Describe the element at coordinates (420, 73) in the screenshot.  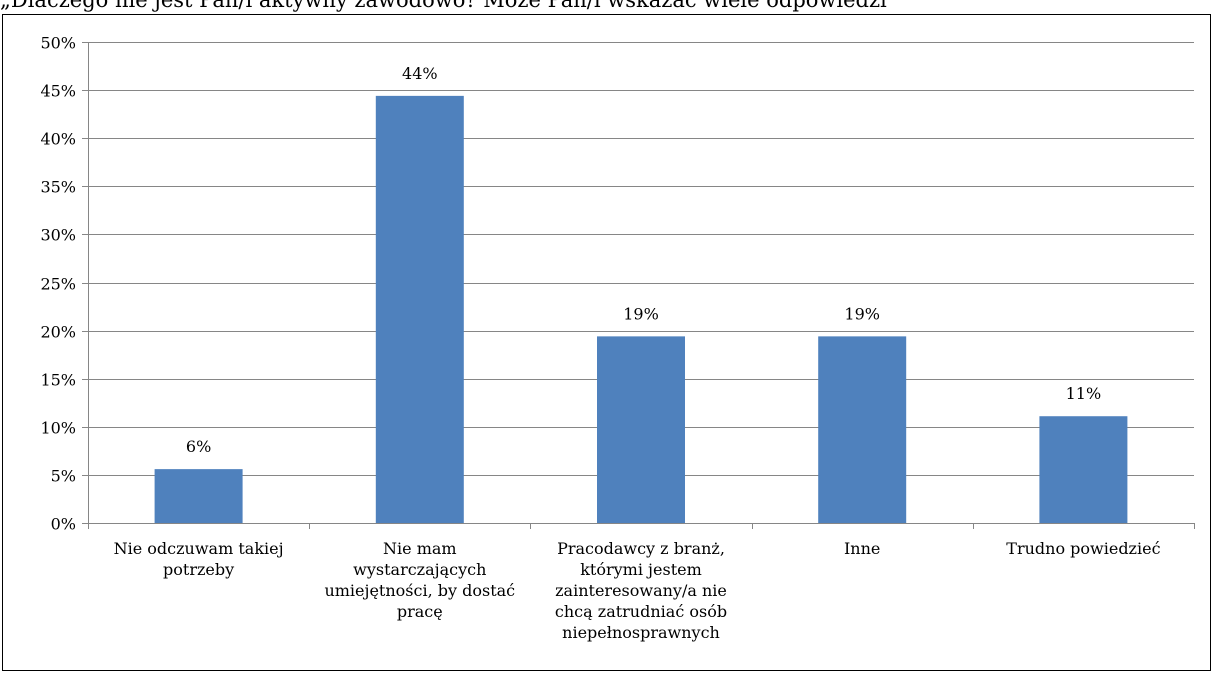
I see `data-label: 44%` at that location.